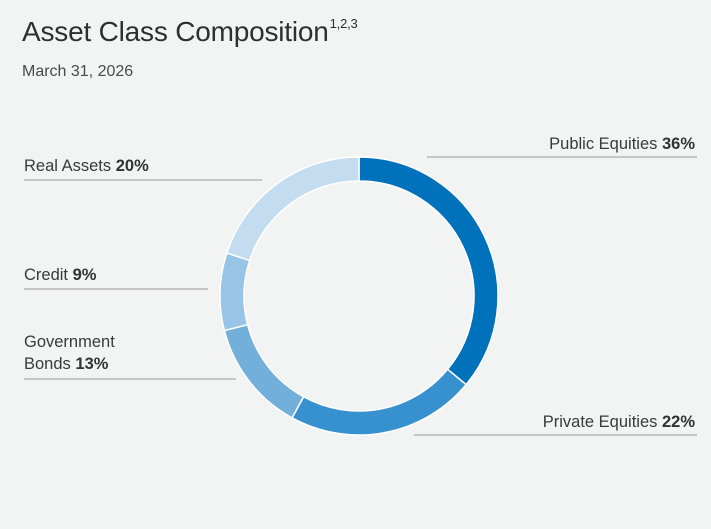 Image resolution: width=711 pixels, height=529 pixels. Describe the element at coordinates (292, 209) in the screenshot. I see `slice-real-assets` at that location.